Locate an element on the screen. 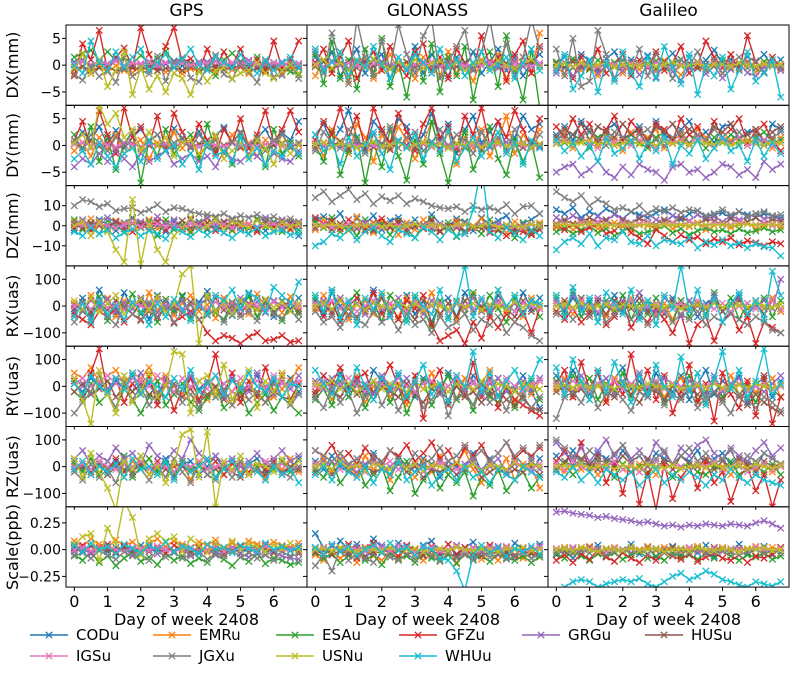  series-line-emru is located at coordinates (668, 140).